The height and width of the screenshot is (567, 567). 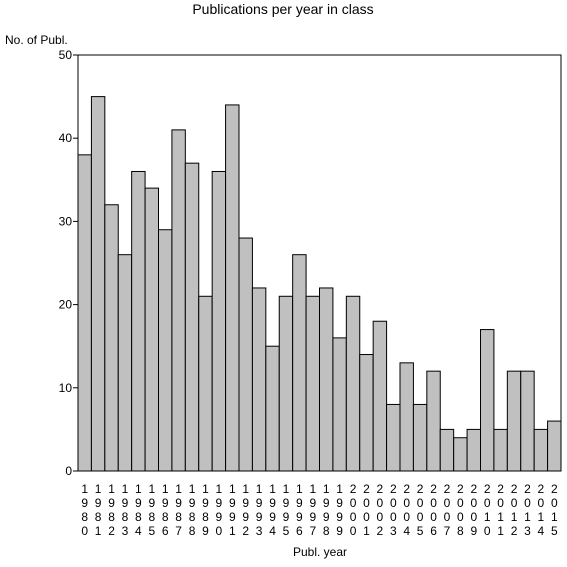 What do you see at coordinates (165, 350) in the screenshot?
I see `bar-1986` at bounding box center [165, 350].